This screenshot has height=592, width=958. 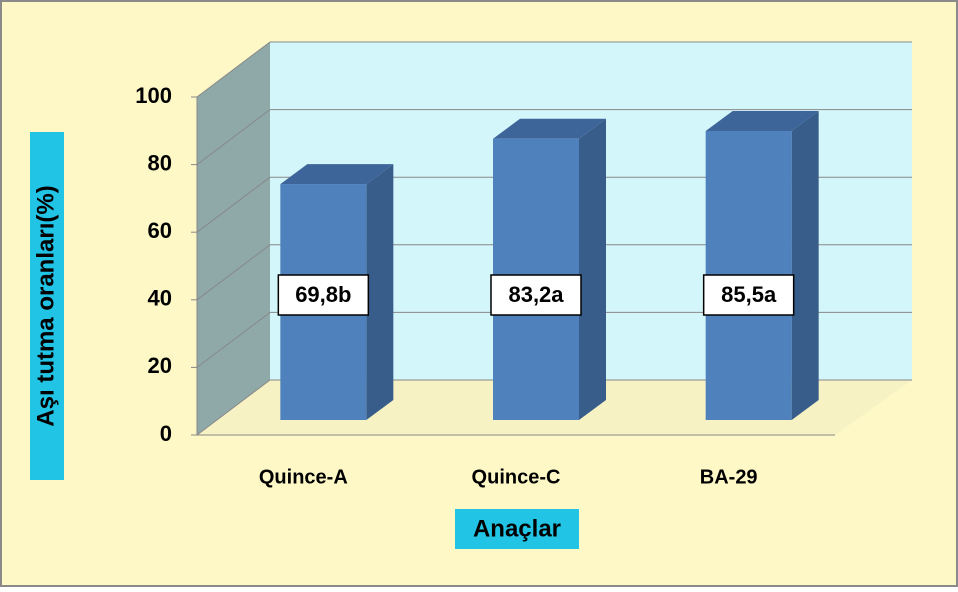 I want to click on y-tick-label: 80, so click(x=160, y=162).